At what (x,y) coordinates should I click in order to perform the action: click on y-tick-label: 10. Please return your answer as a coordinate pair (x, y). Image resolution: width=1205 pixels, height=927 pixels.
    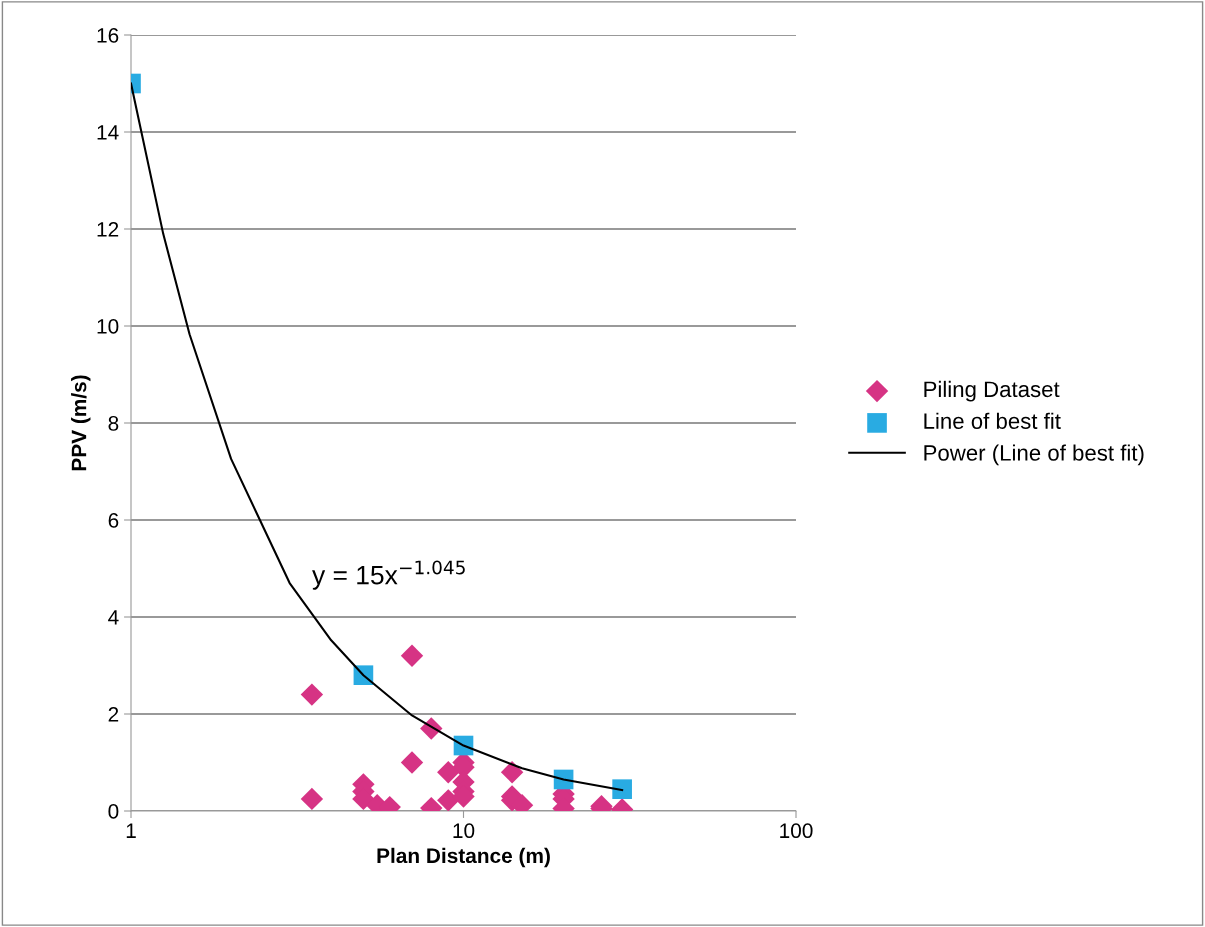
    Looking at the image, I should click on (108, 326).